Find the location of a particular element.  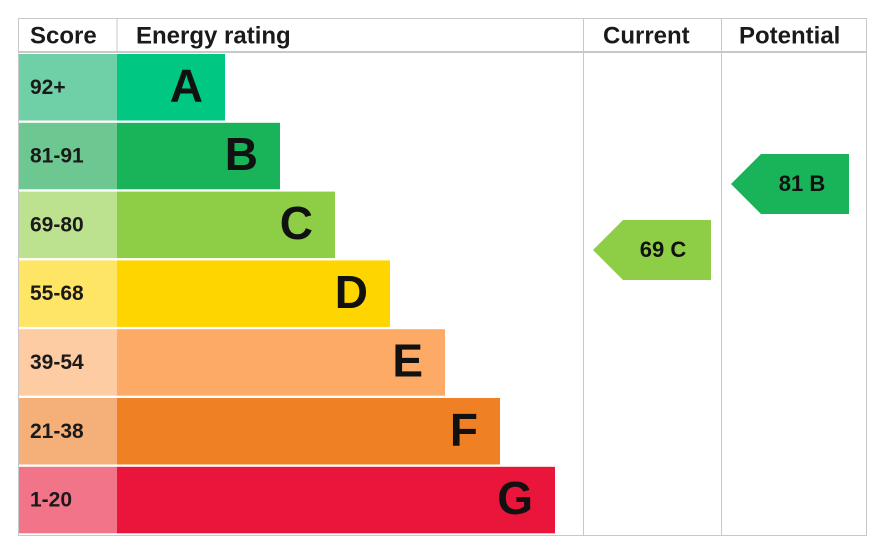

score-label: 55-68 is located at coordinates (57, 293).